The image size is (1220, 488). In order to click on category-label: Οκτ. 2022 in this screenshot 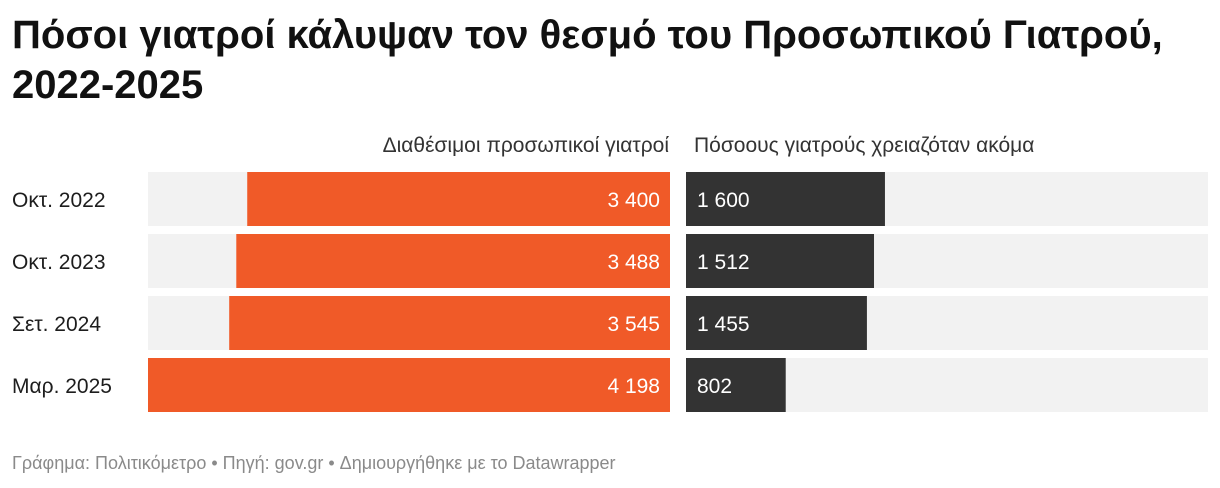, I will do `click(59, 200)`.